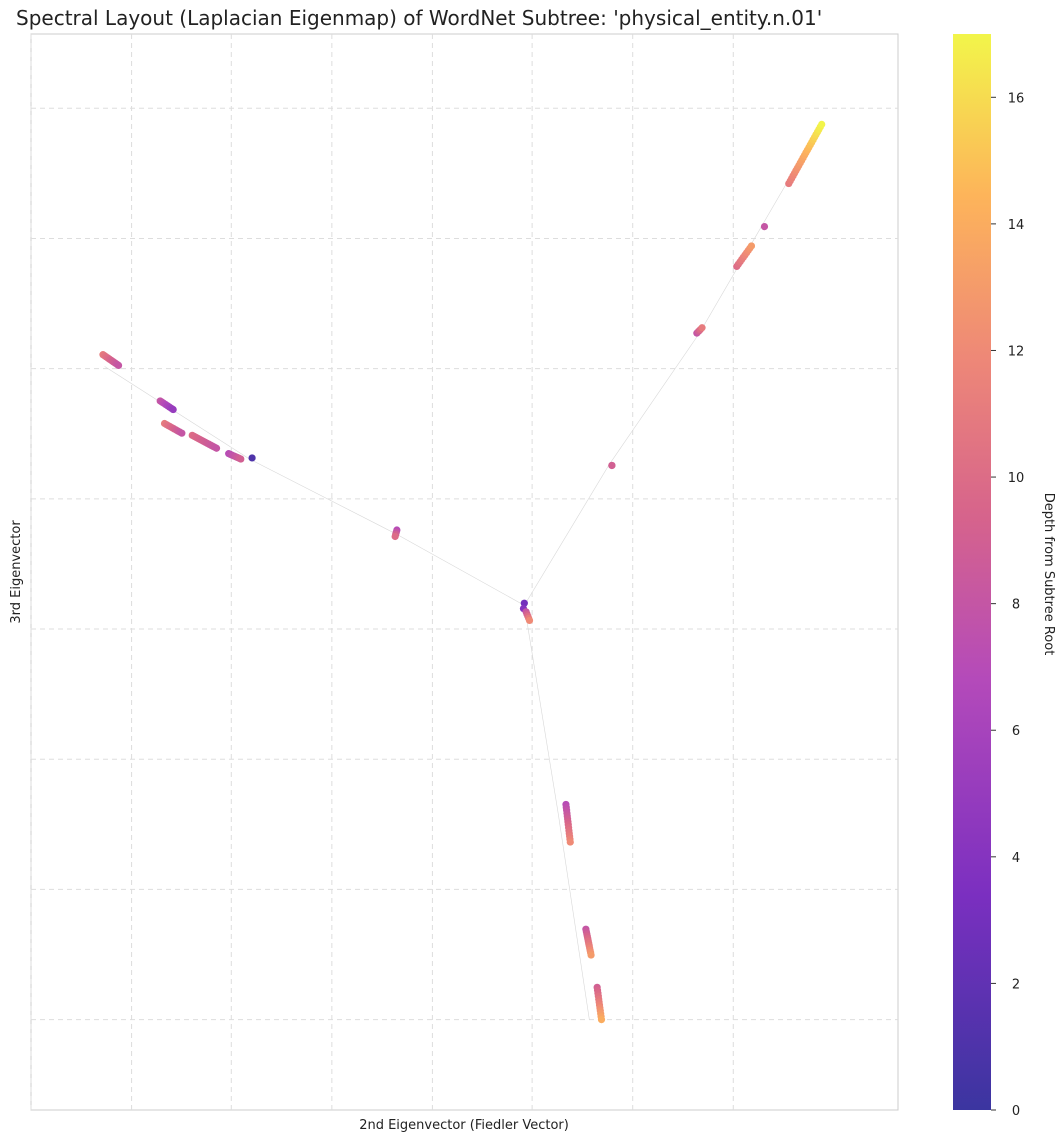  Describe the element at coordinates (1016, 1111) in the screenshot. I see `colorbar-tick-label: 0` at that location.